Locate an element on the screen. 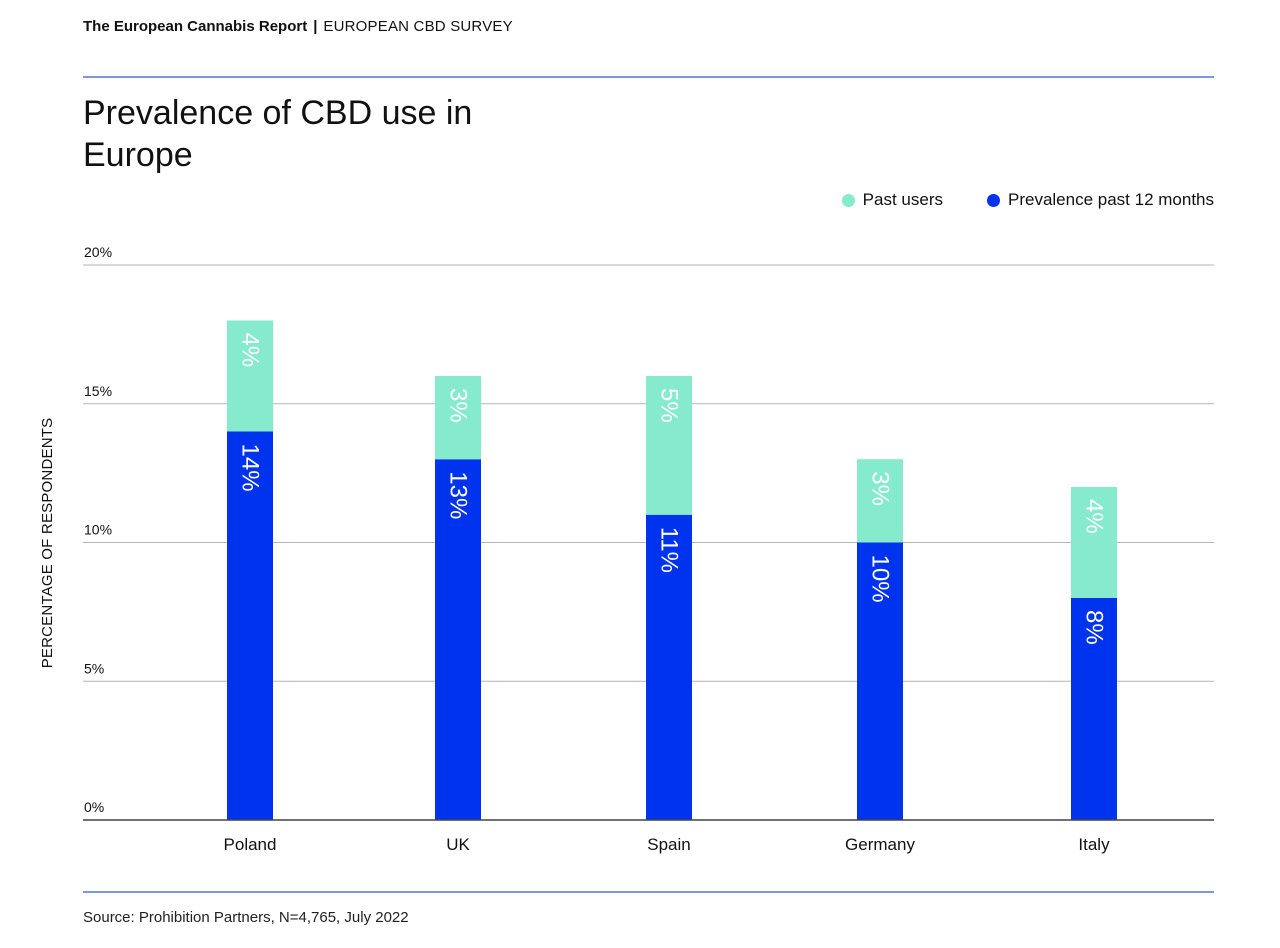 The height and width of the screenshot is (948, 1280). bar-label-prevalence-poland: 14% is located at coordinates (250, 468).